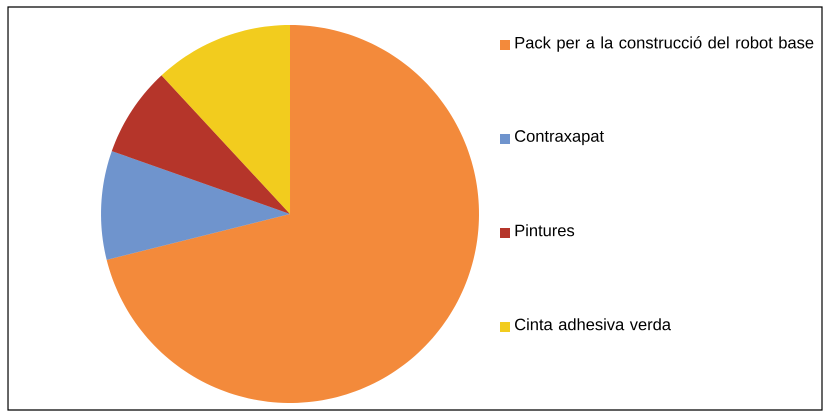  What do you see at coordinates (665, 44) in the screenshot?
I see `legend-label: Pack per a la construcció del robot base` at bounding box center [665, 44].